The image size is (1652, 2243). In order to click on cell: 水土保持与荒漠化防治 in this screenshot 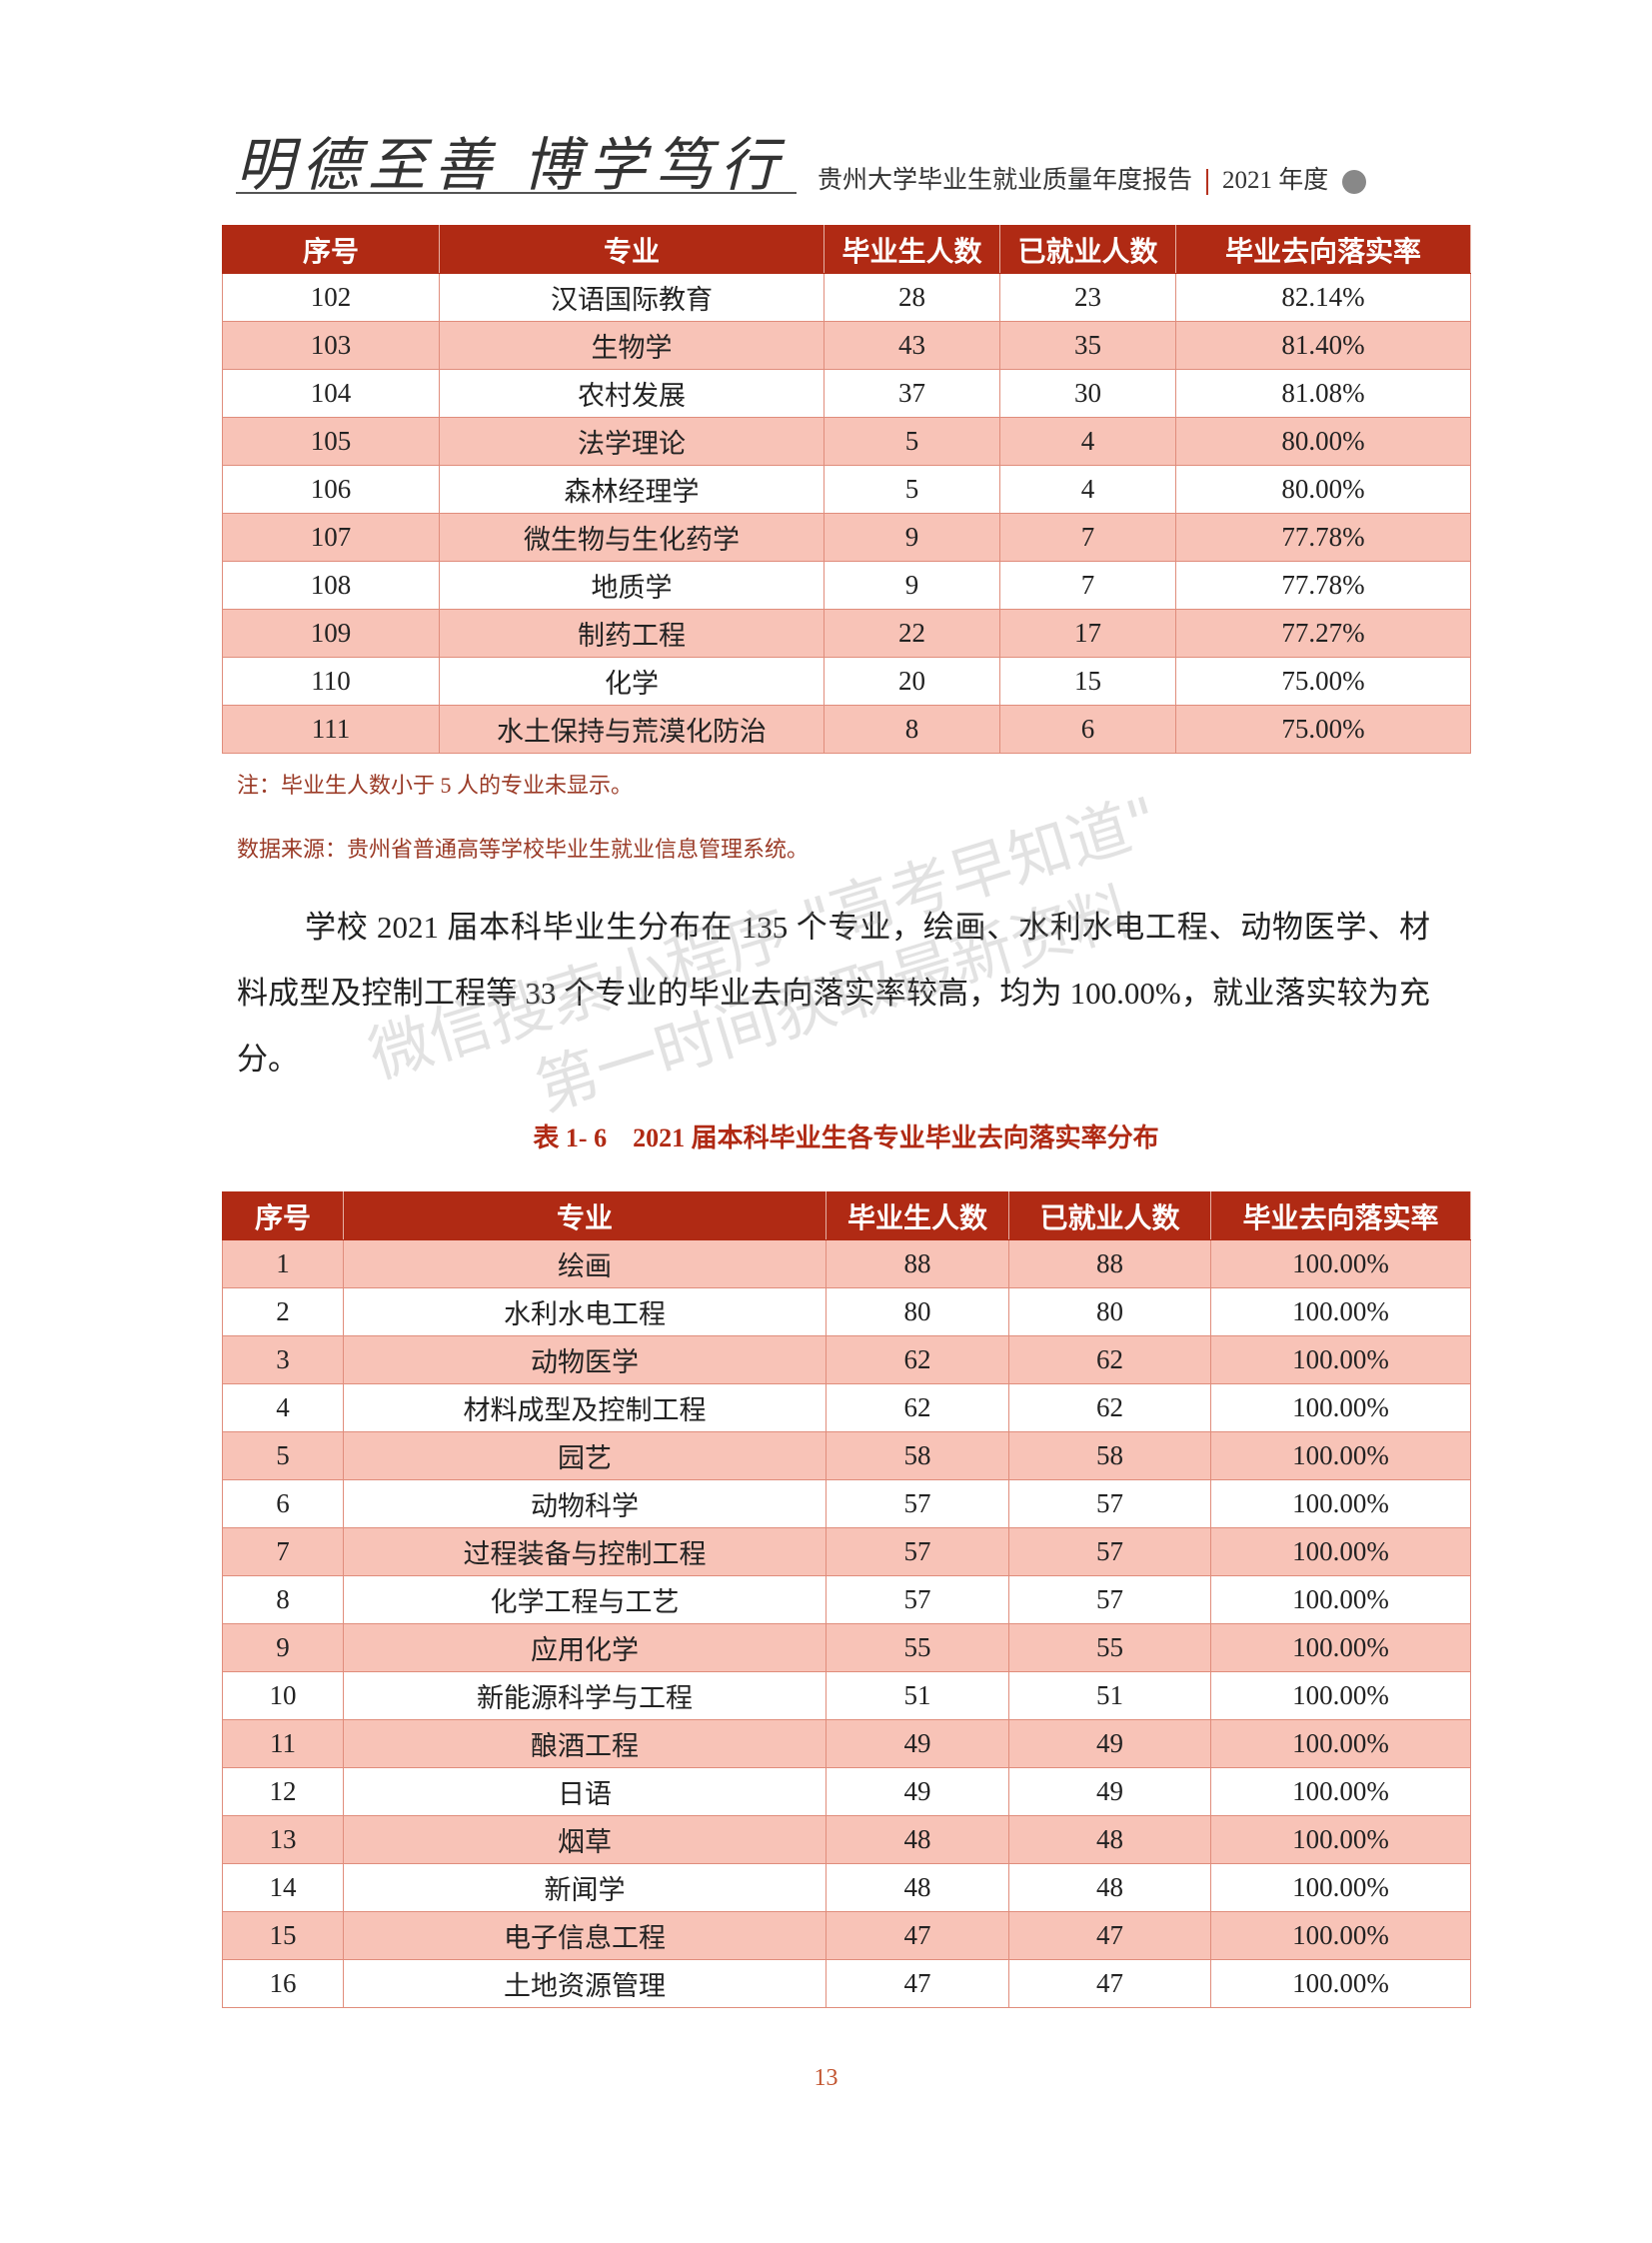, I will do `click(632, 729)`.